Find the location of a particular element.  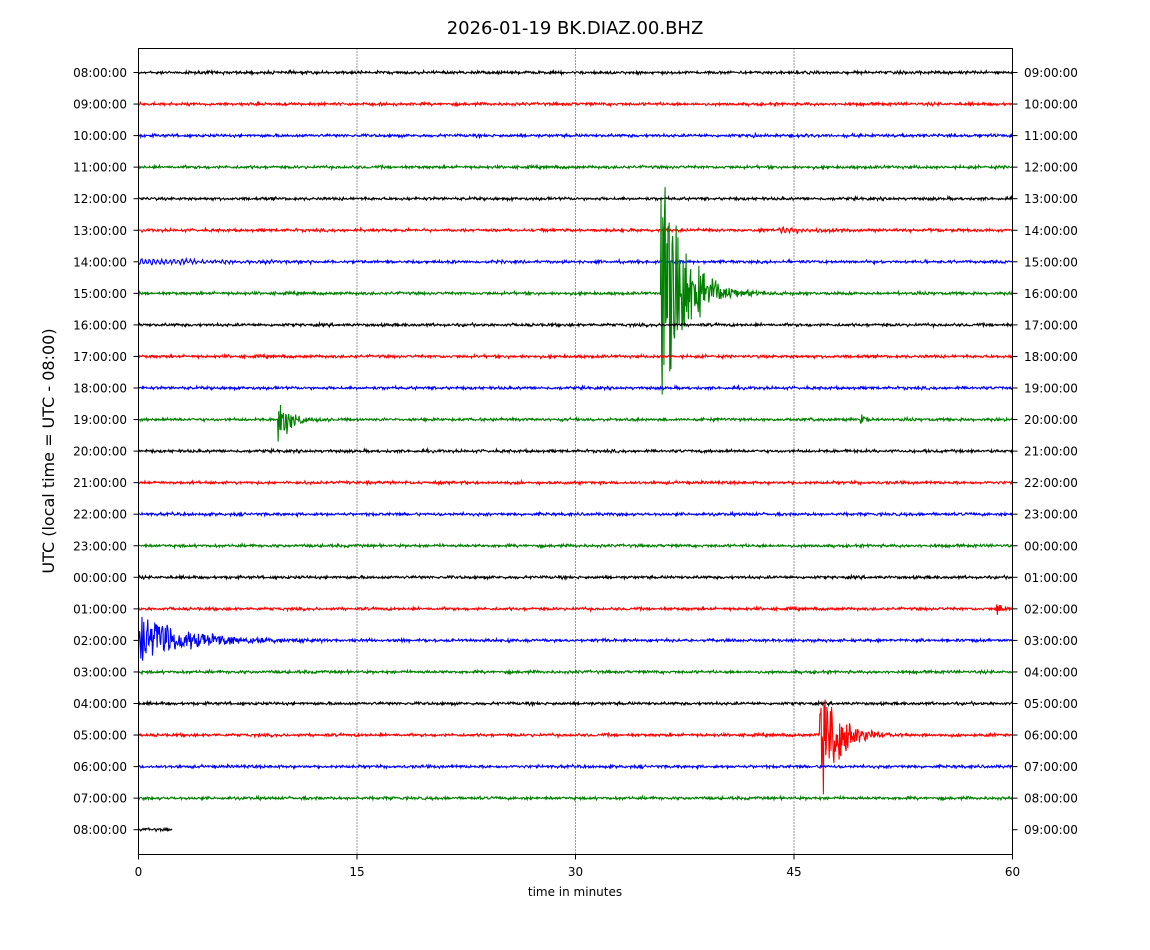

left-tick-label: 16:00:00 is located at coordinates (100, 325).